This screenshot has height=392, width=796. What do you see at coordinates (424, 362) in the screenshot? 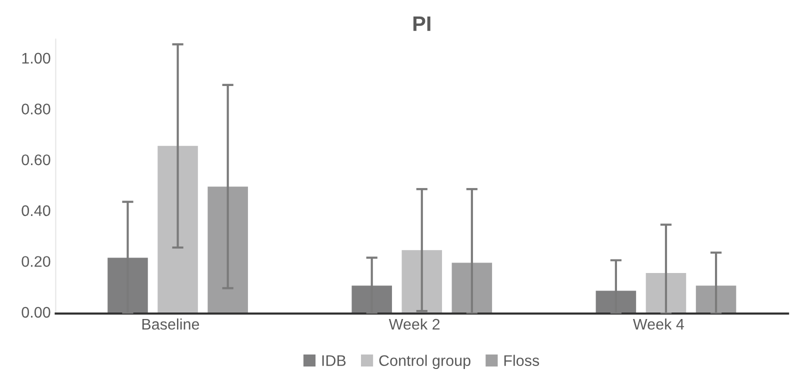
I see `legend-label: Control group` at bounding box center [424, 362].